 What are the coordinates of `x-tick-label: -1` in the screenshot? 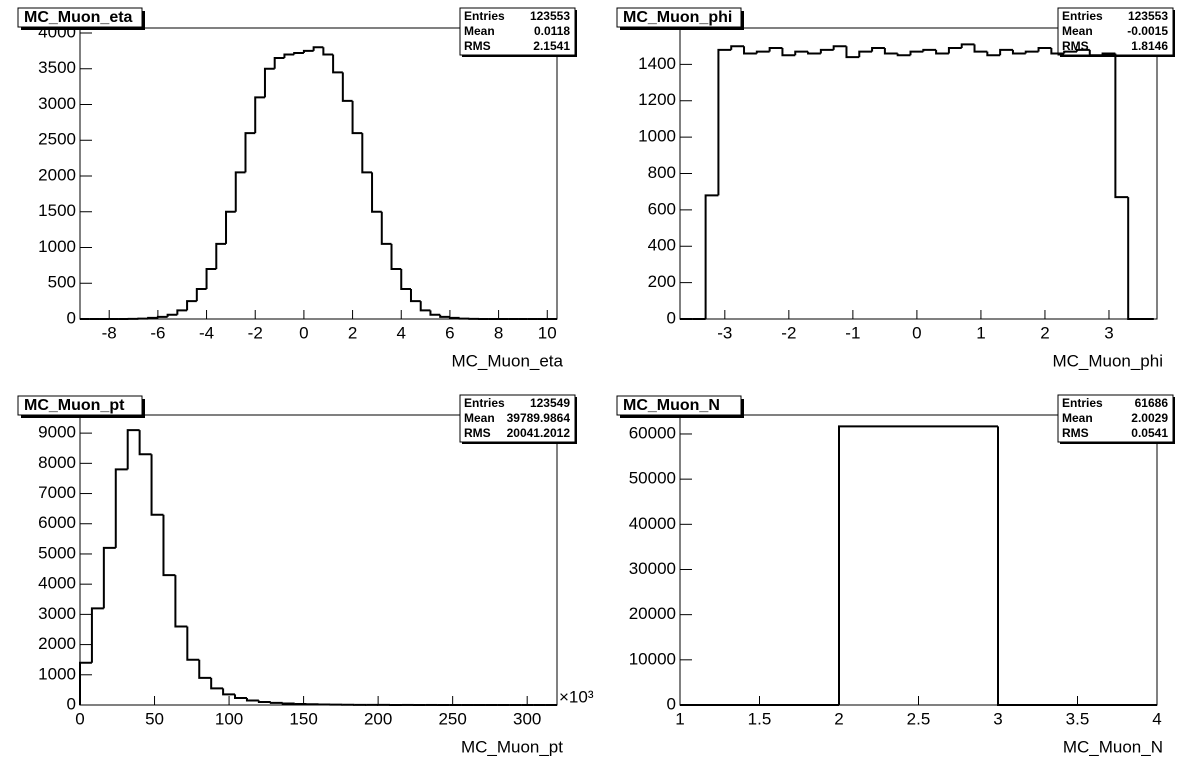 It's located at (852, 332).